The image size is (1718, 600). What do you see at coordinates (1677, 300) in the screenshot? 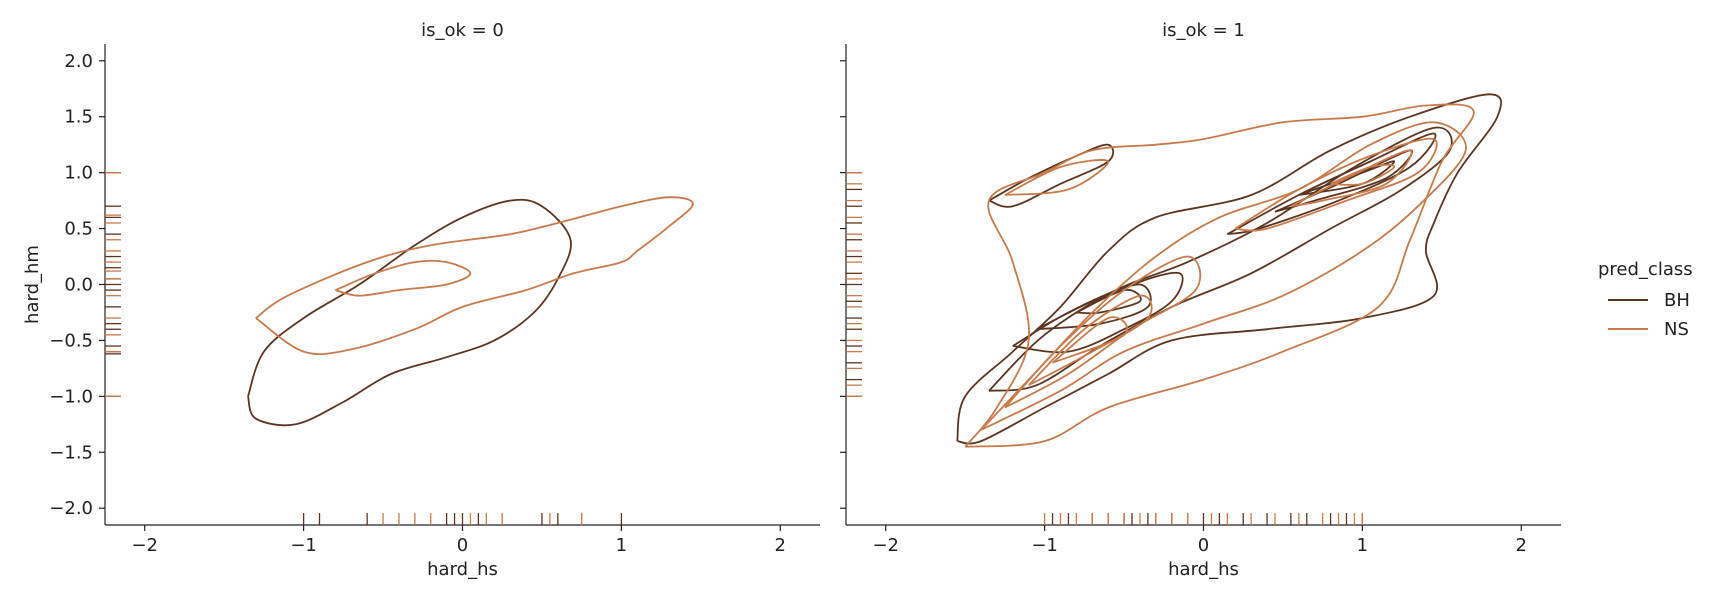
I see `legend-label-BH: BH` at bounding box center [1677, 300].